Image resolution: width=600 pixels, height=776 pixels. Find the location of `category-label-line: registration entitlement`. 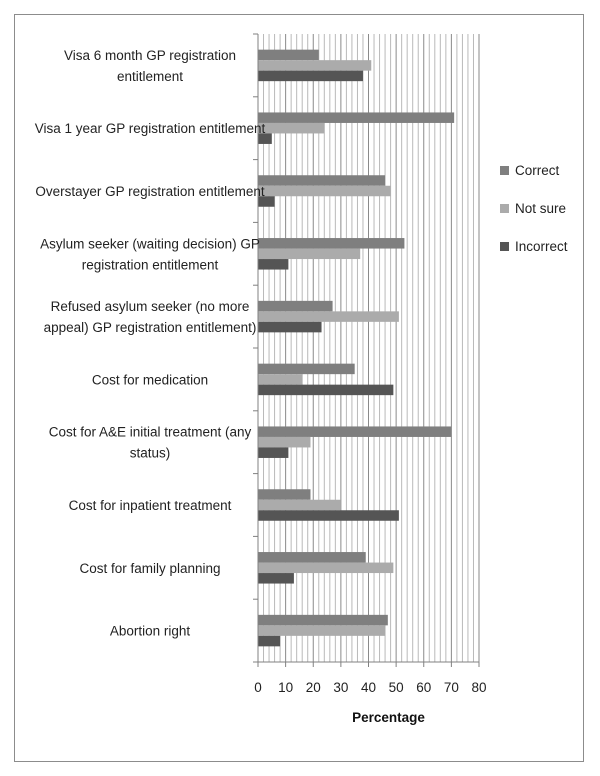

category-label-line: registration entitlement is located at coordinates (150, 264).